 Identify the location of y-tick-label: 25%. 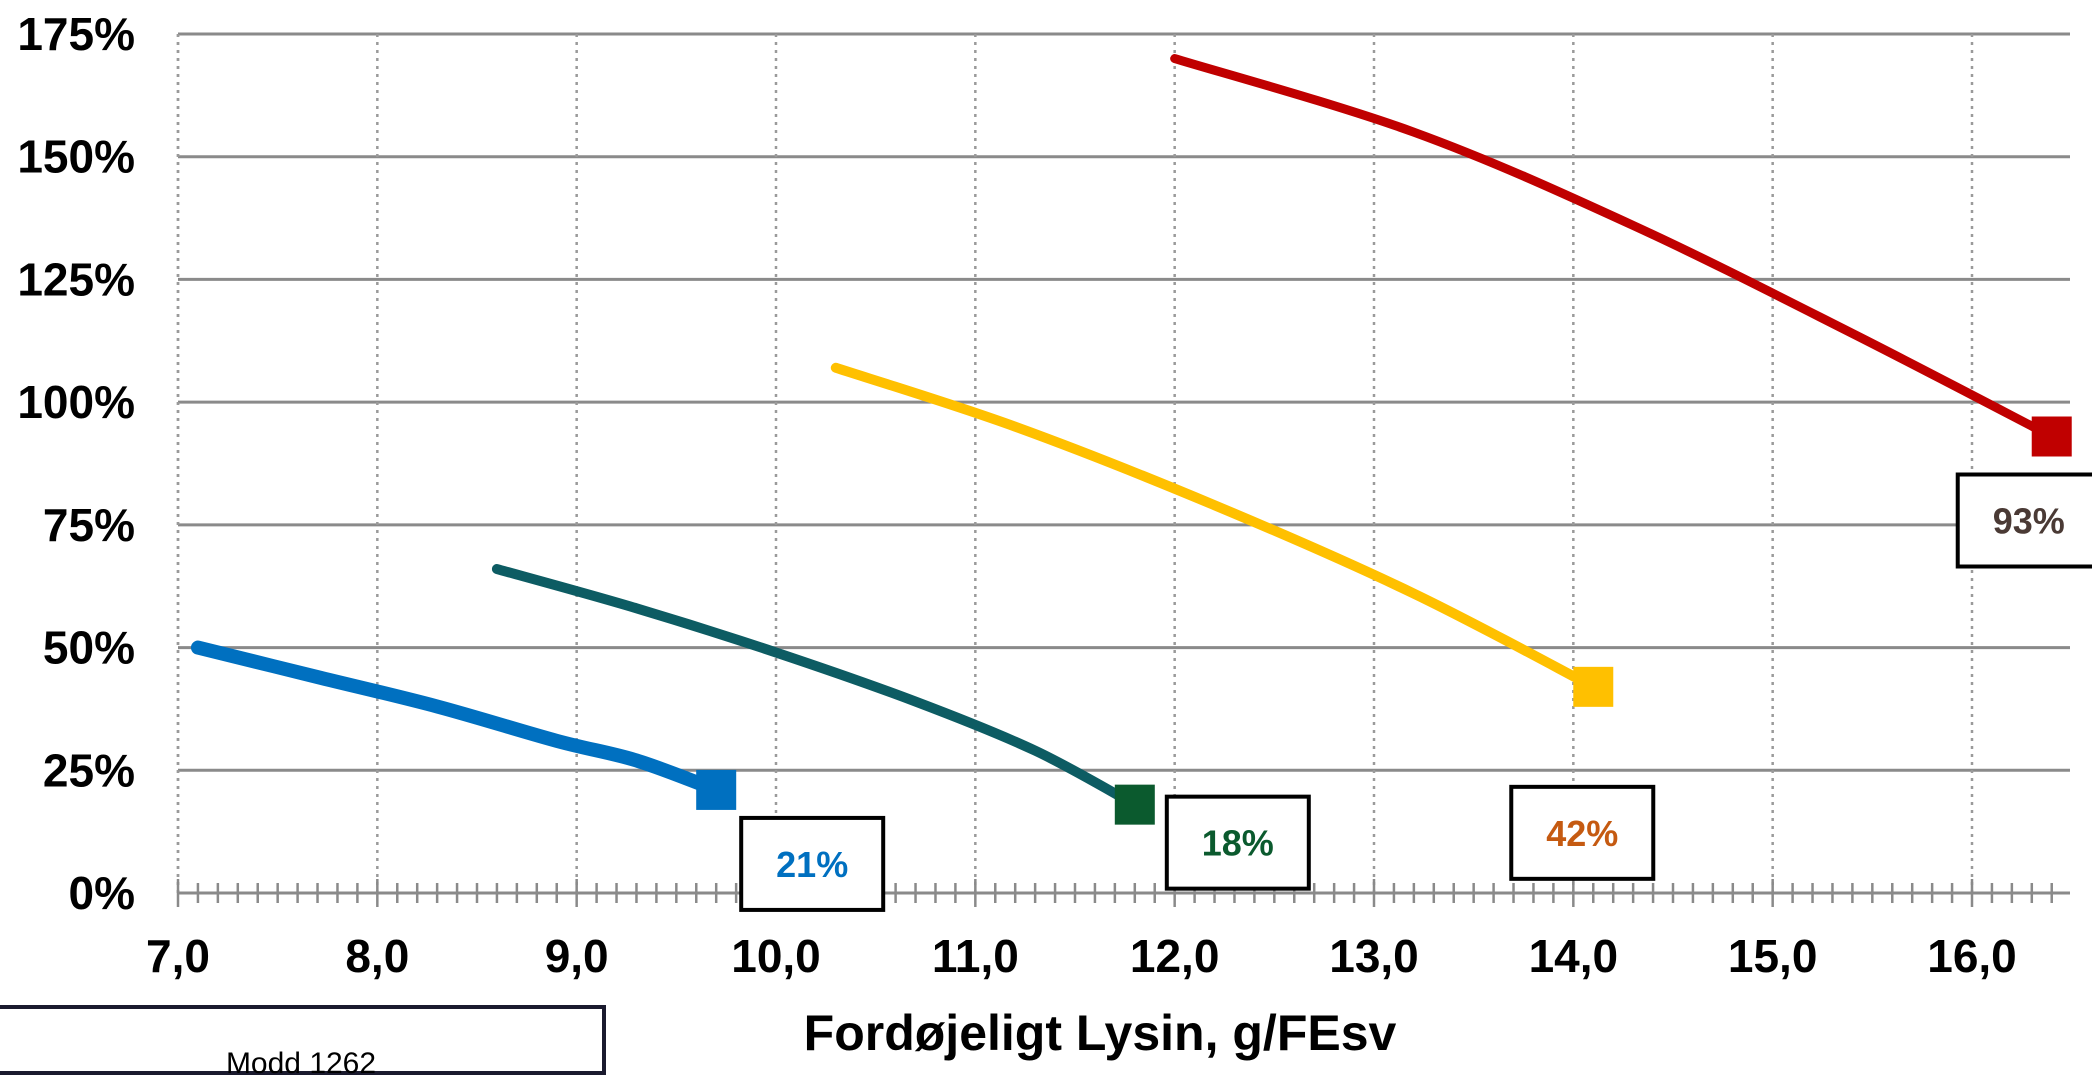
(89, 770).